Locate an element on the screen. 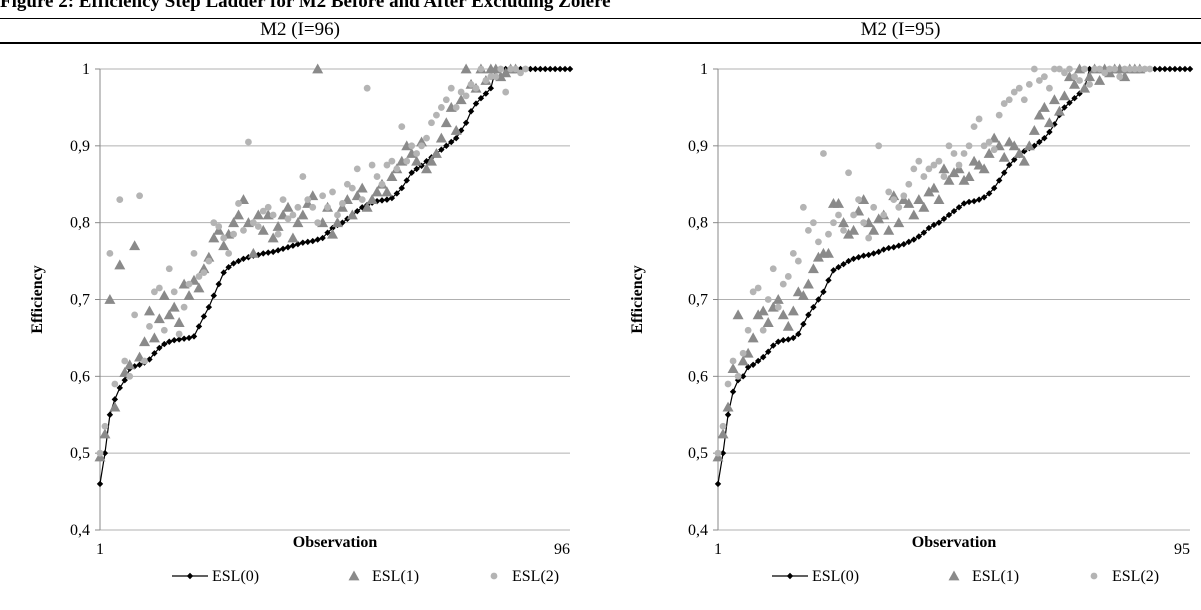 This screenshot has height=610, width=1201. y-tick-label: 0,4 is located at coordinates (80, 530).